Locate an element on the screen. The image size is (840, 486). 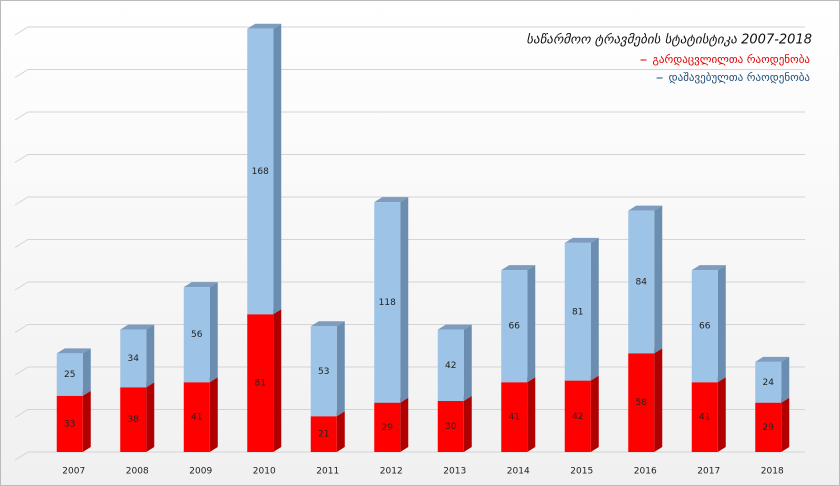
value-label: 56 is located at coordinates (197, 335).